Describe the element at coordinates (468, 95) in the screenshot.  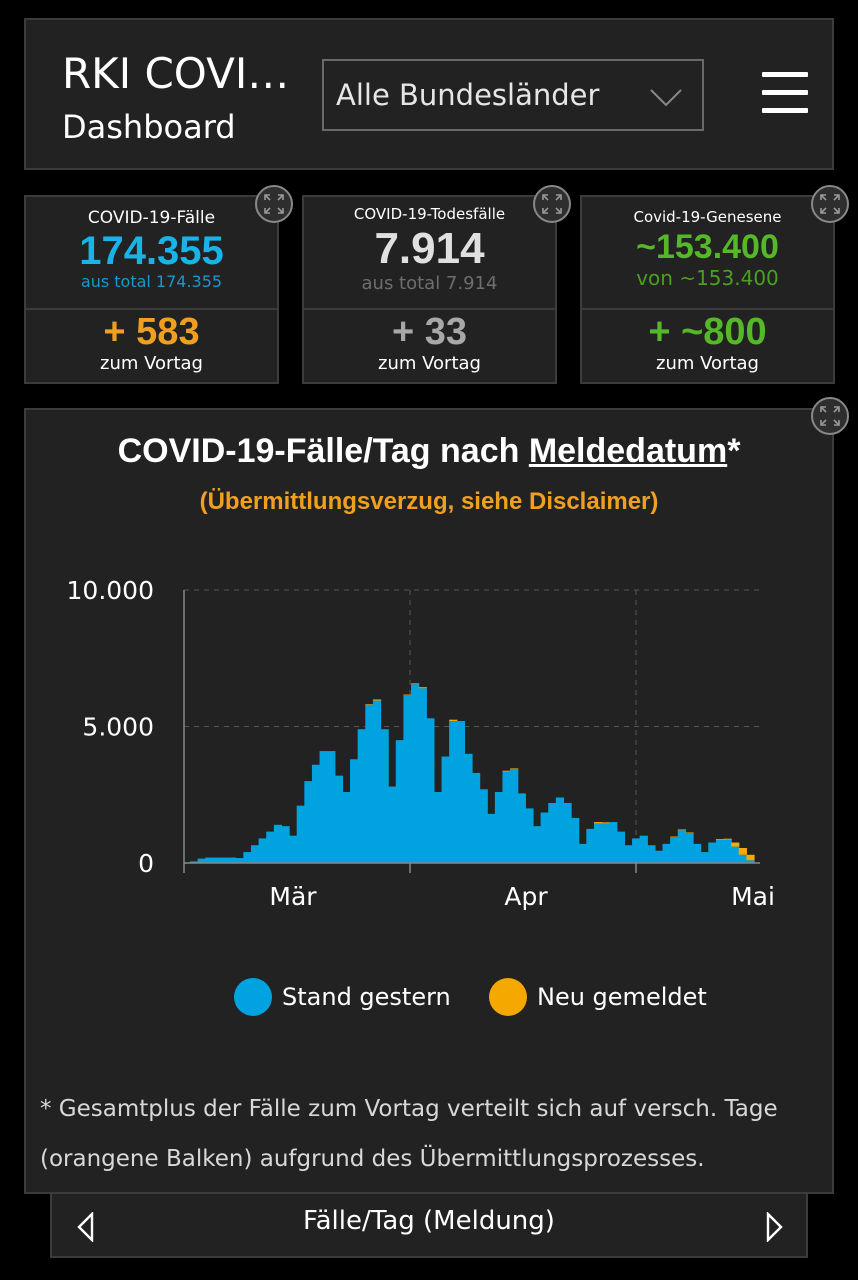
I see `region-select-value: Alle Bundesländer` at that location.